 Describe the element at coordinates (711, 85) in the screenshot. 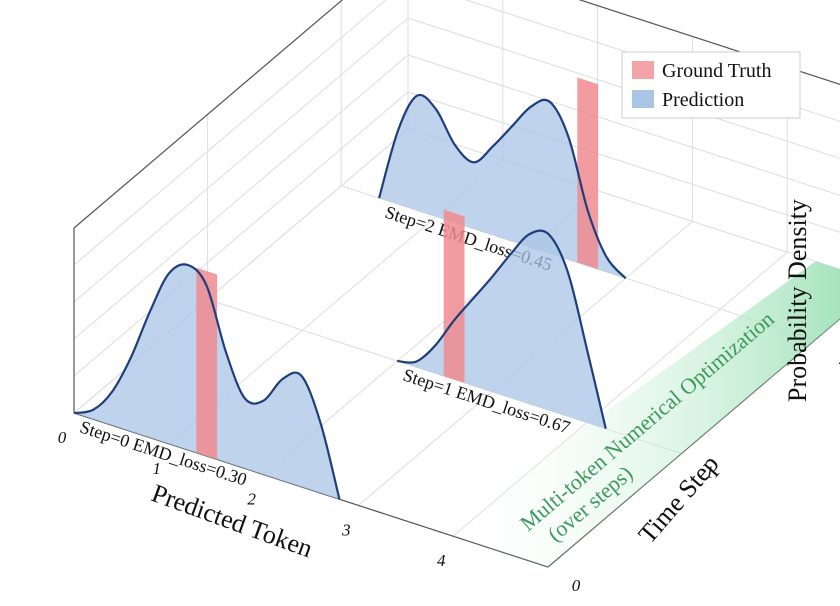

I see `legend: Ground Truth Prediction` at that location.